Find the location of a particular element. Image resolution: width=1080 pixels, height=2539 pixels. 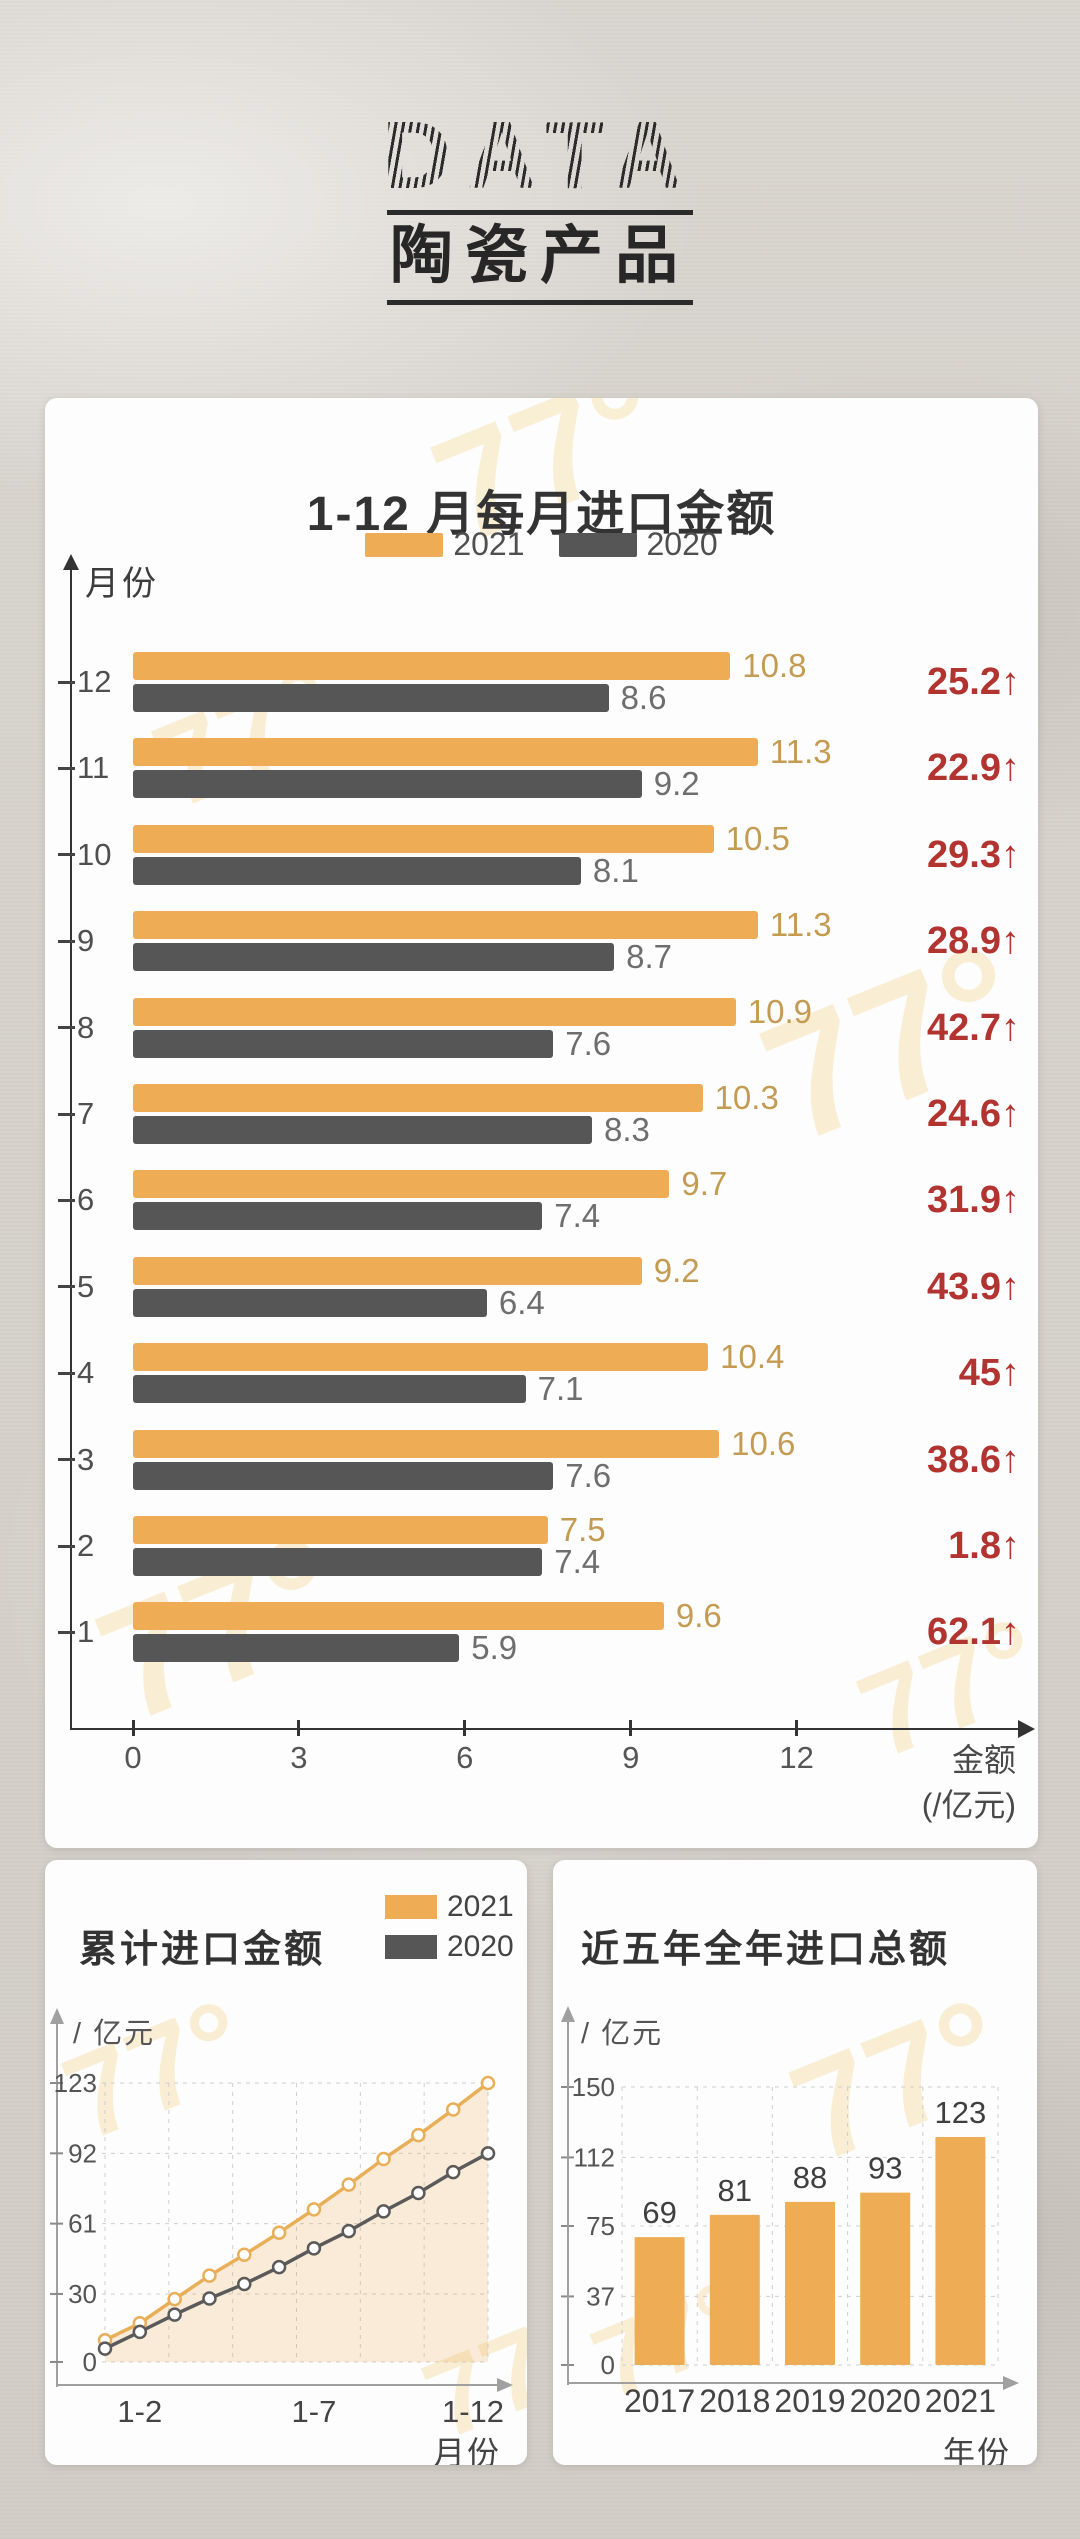

month-axis-label: 10 is located at coordinates (94, 854).